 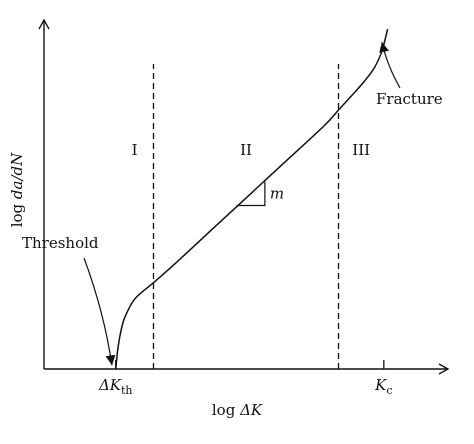 What do you see at coordinates (135, 150) in the screenshot?
I see `region-label-I: I` at bounding box center [135, 150].